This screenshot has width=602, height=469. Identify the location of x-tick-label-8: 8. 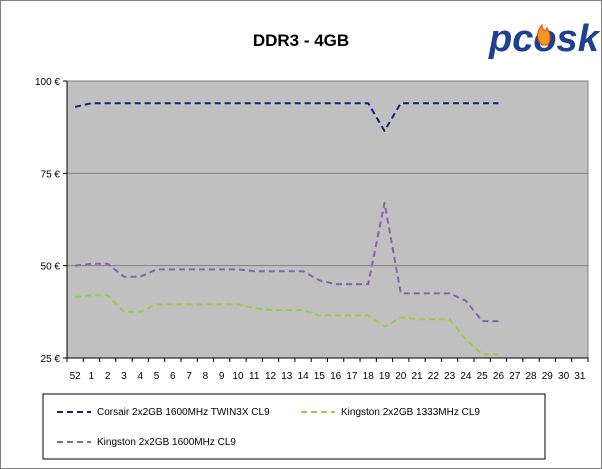
(206, 376).